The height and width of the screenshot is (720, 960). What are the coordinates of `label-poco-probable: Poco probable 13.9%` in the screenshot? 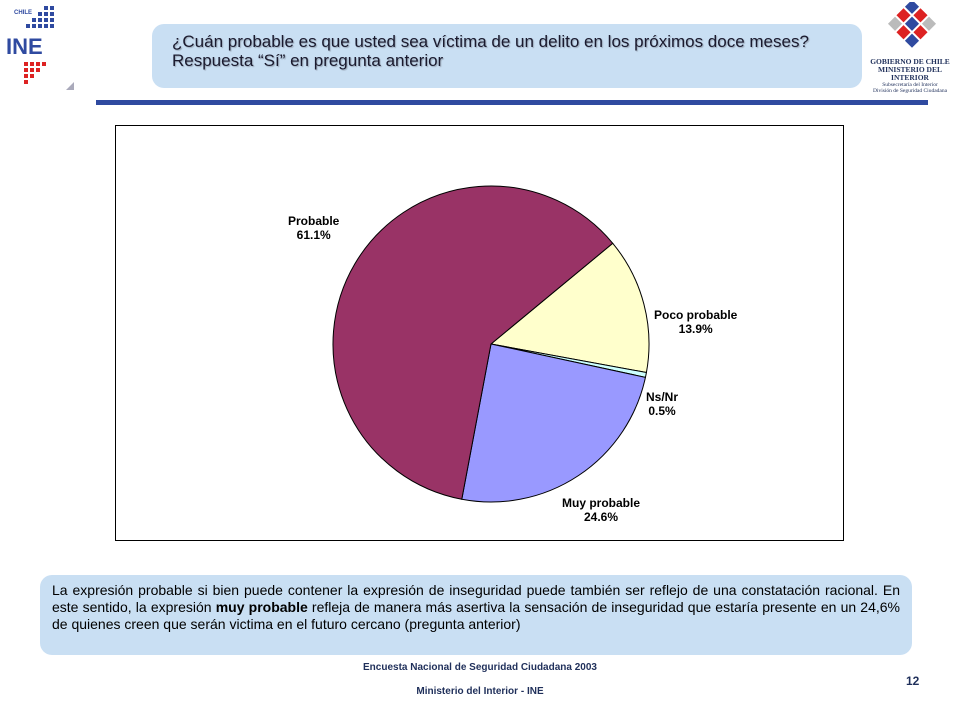 It's located at (695, 322).